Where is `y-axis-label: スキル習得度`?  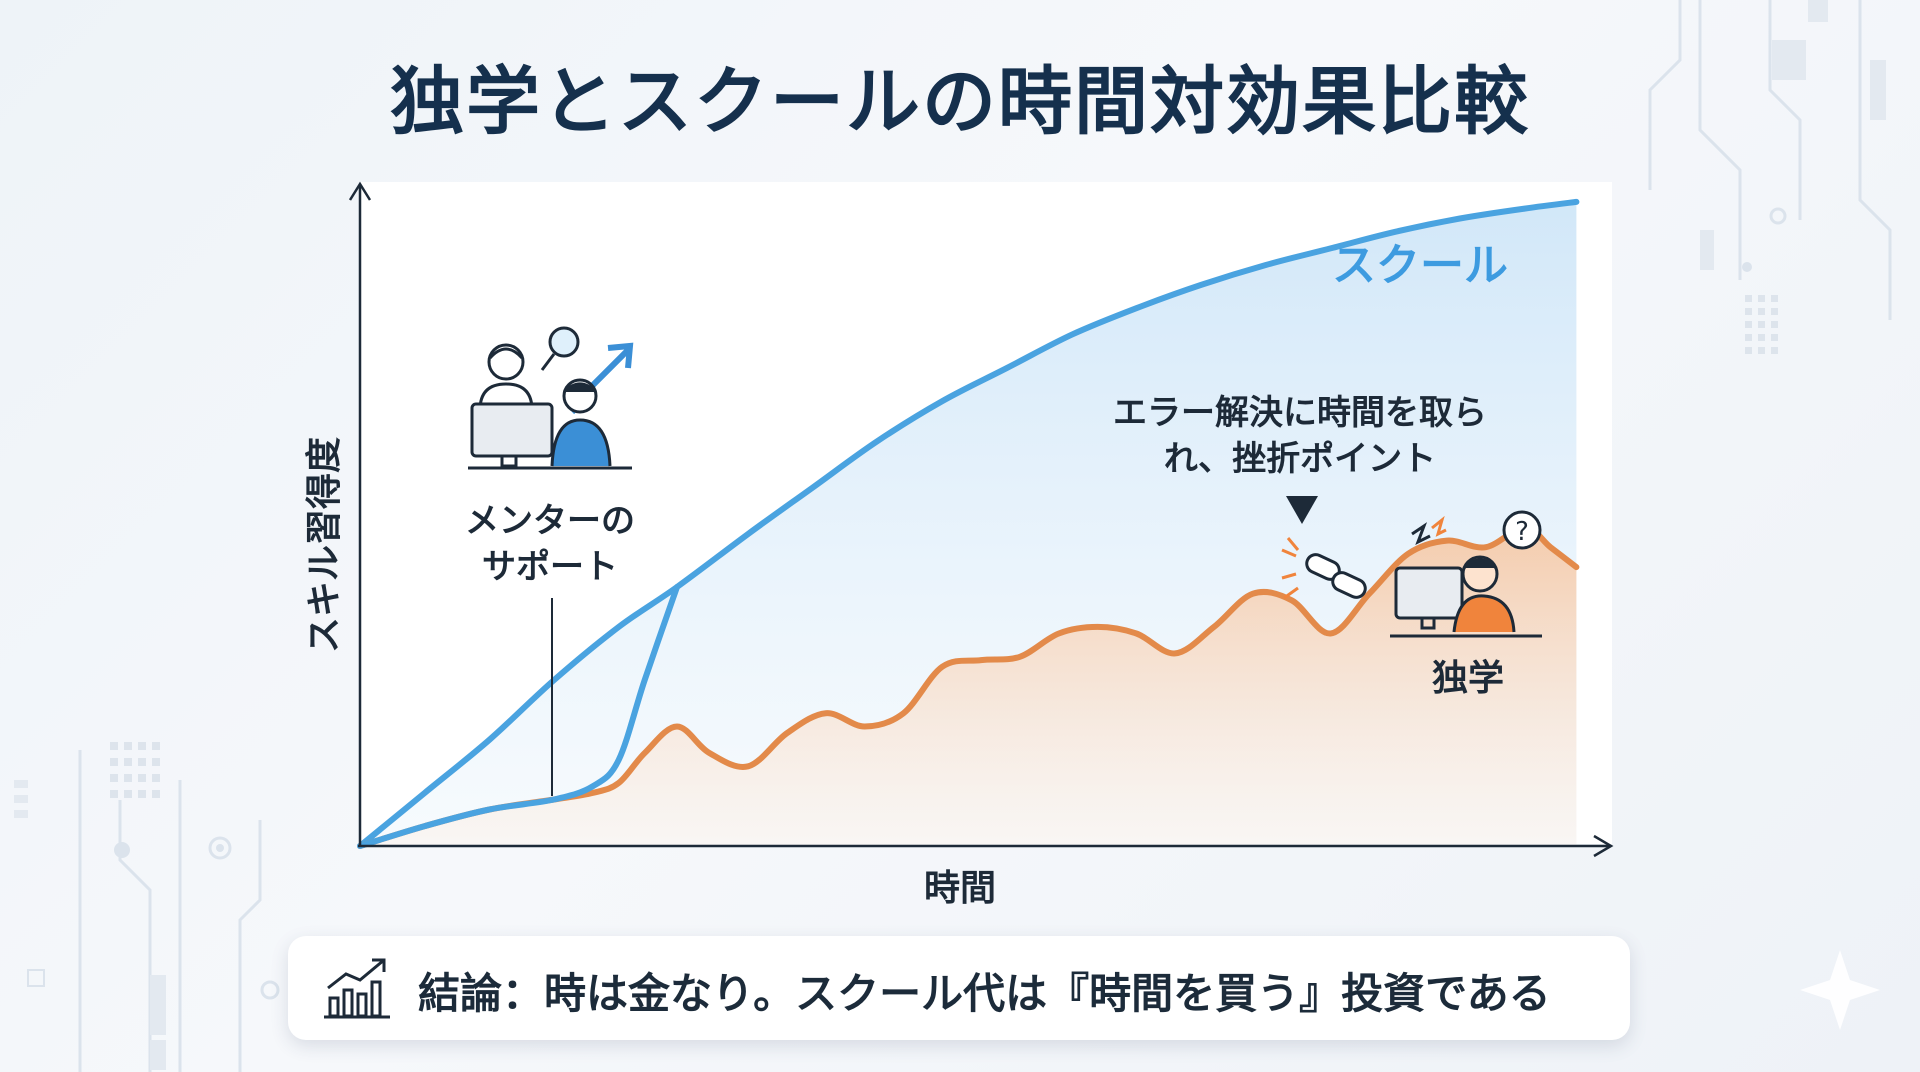 y-axis-label: スキル習得度 is located at coordinates (324, 545).